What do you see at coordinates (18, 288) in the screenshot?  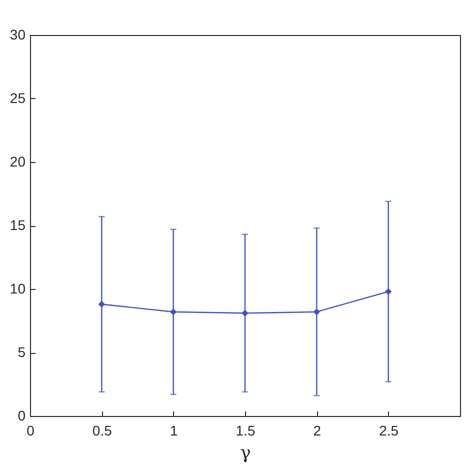 I see `y-tick-label: 10` at bounding box center [18, 288].